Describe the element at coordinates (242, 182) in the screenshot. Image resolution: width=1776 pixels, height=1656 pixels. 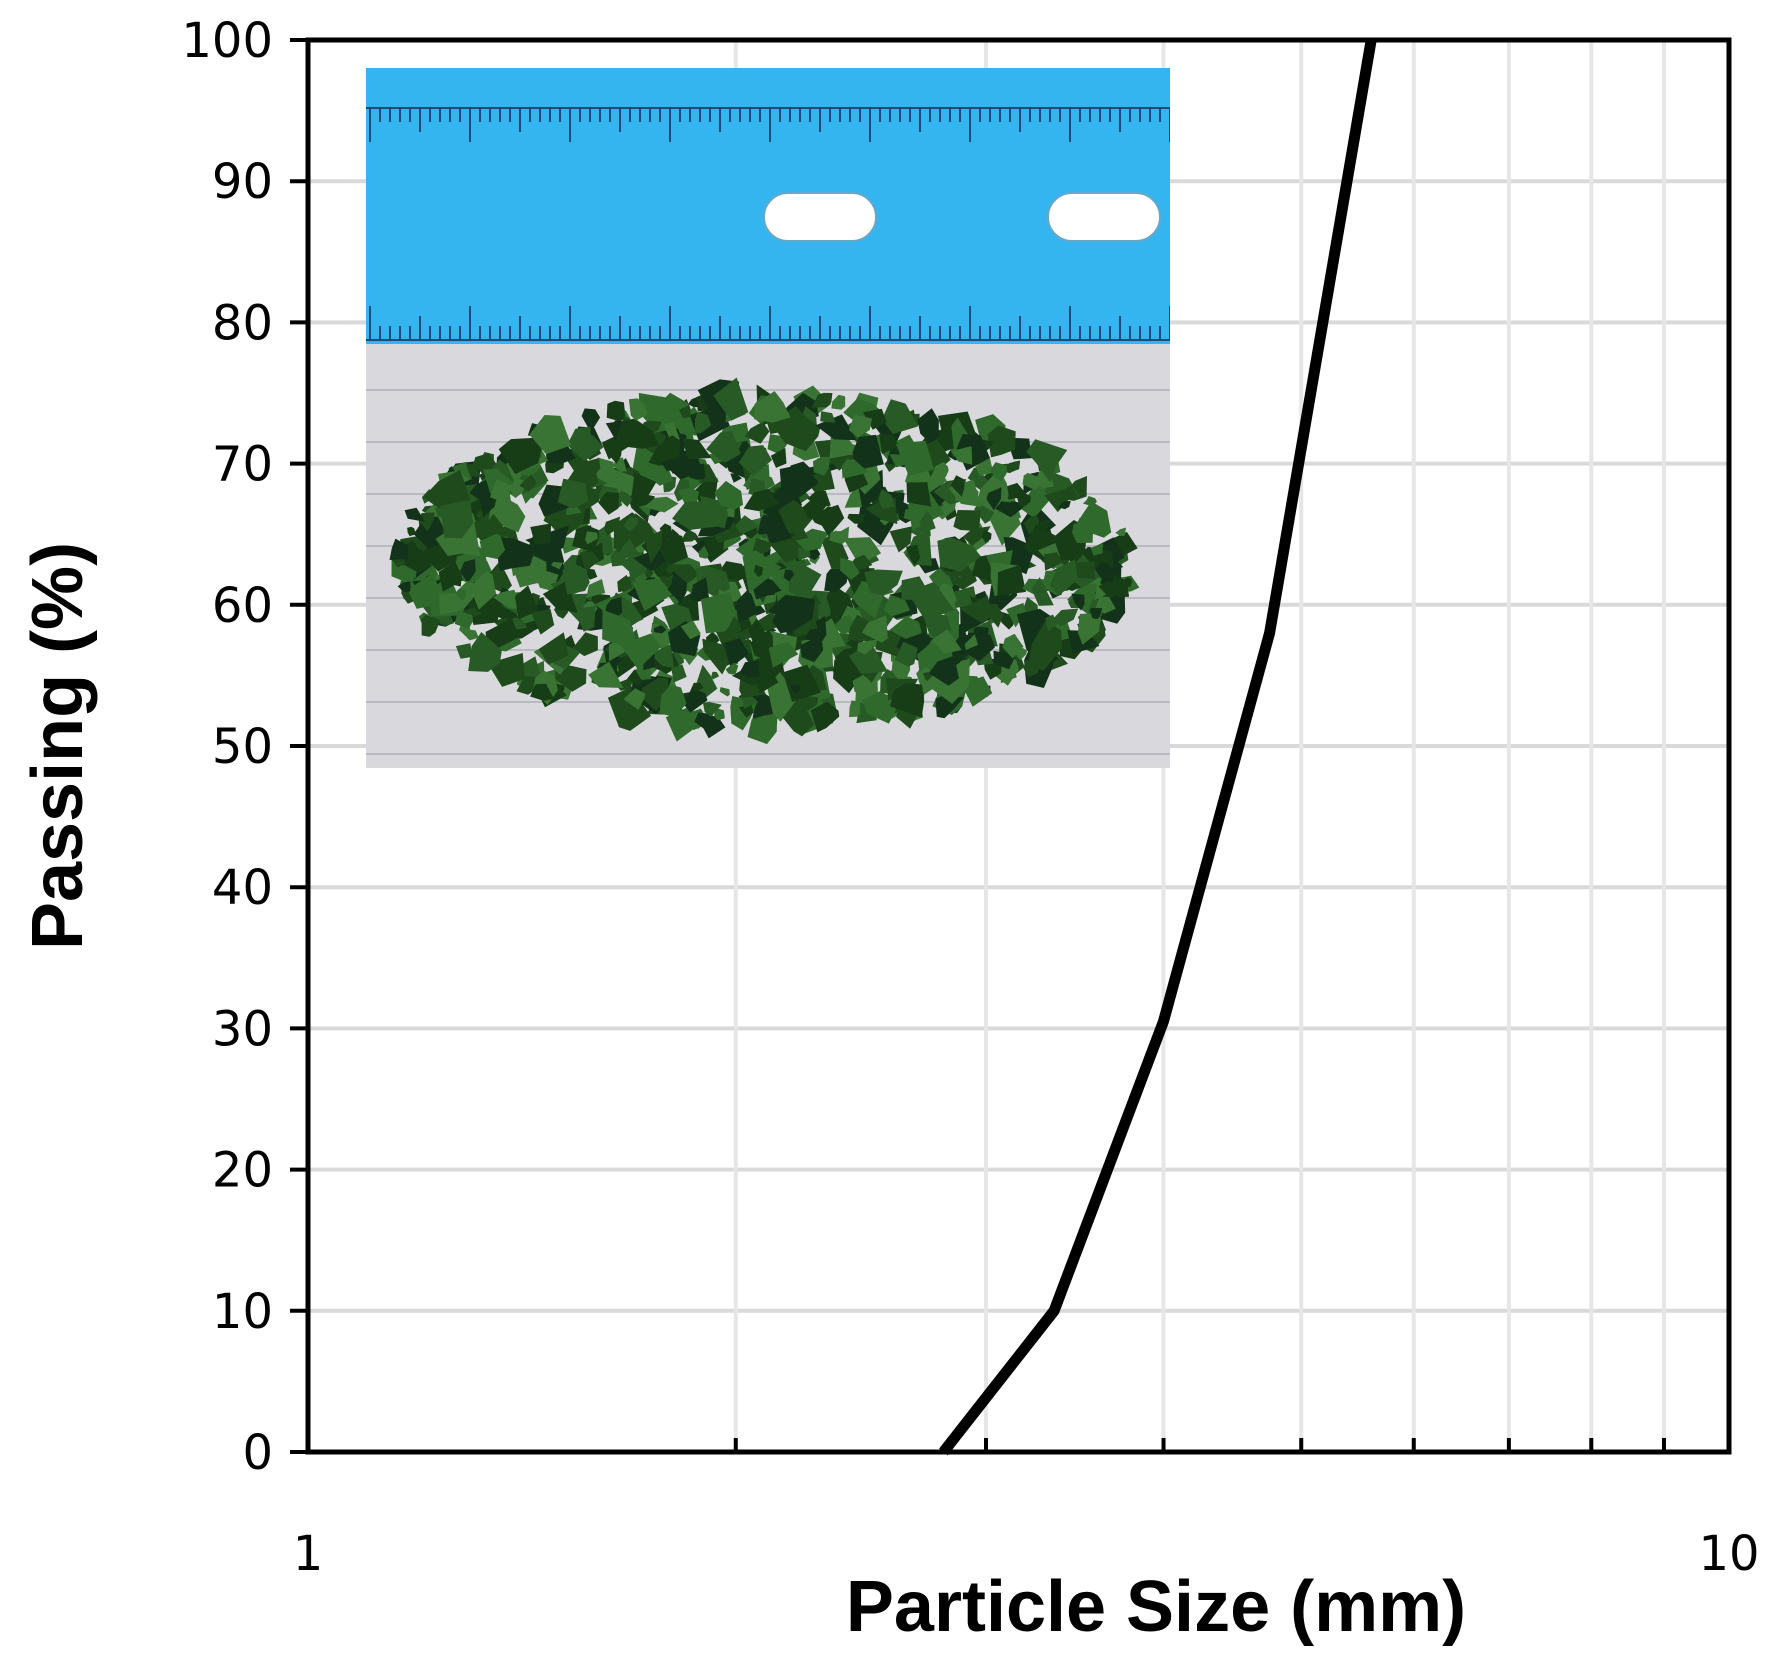
I see `y-tick-label: 90` at that location.